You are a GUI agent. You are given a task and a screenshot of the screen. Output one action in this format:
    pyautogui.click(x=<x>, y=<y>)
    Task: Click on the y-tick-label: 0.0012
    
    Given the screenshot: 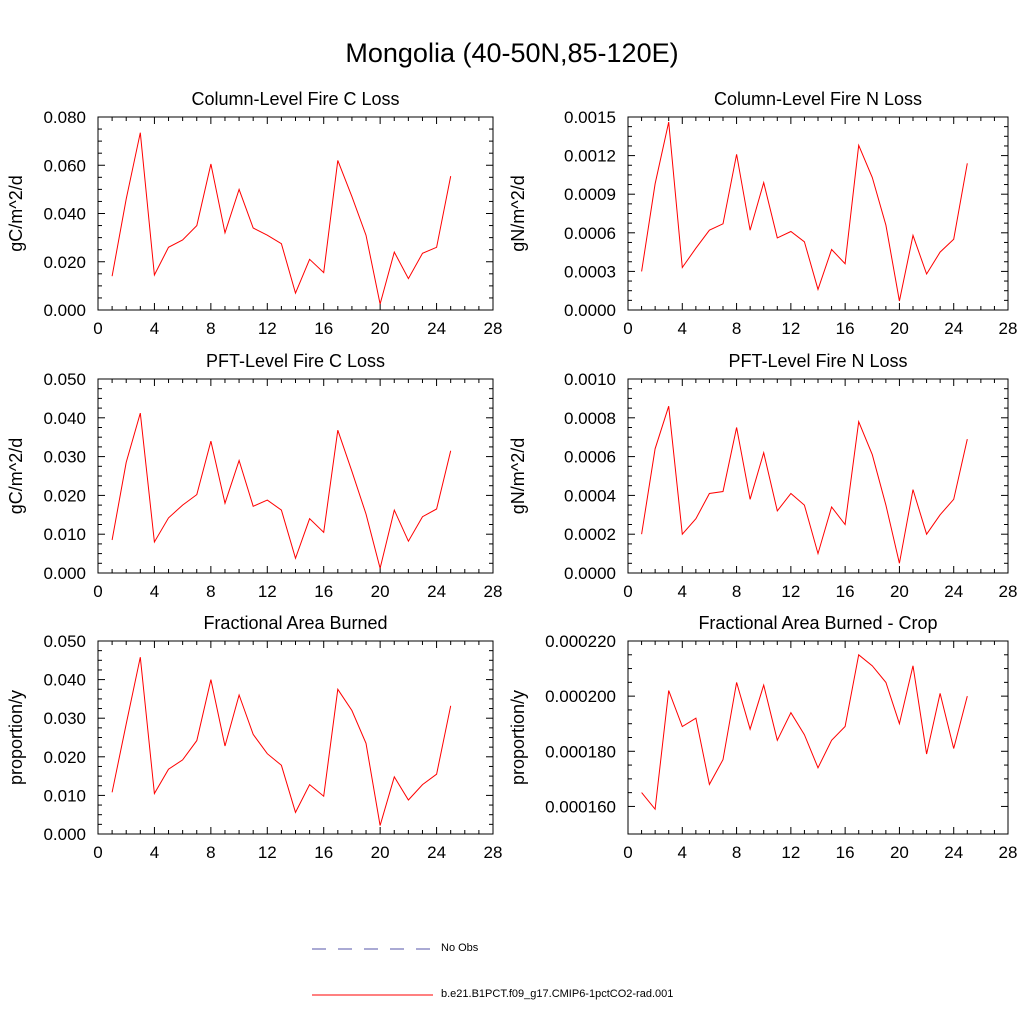 What is the action you would take?
    pyautogui.click(x=590, y=156)
    